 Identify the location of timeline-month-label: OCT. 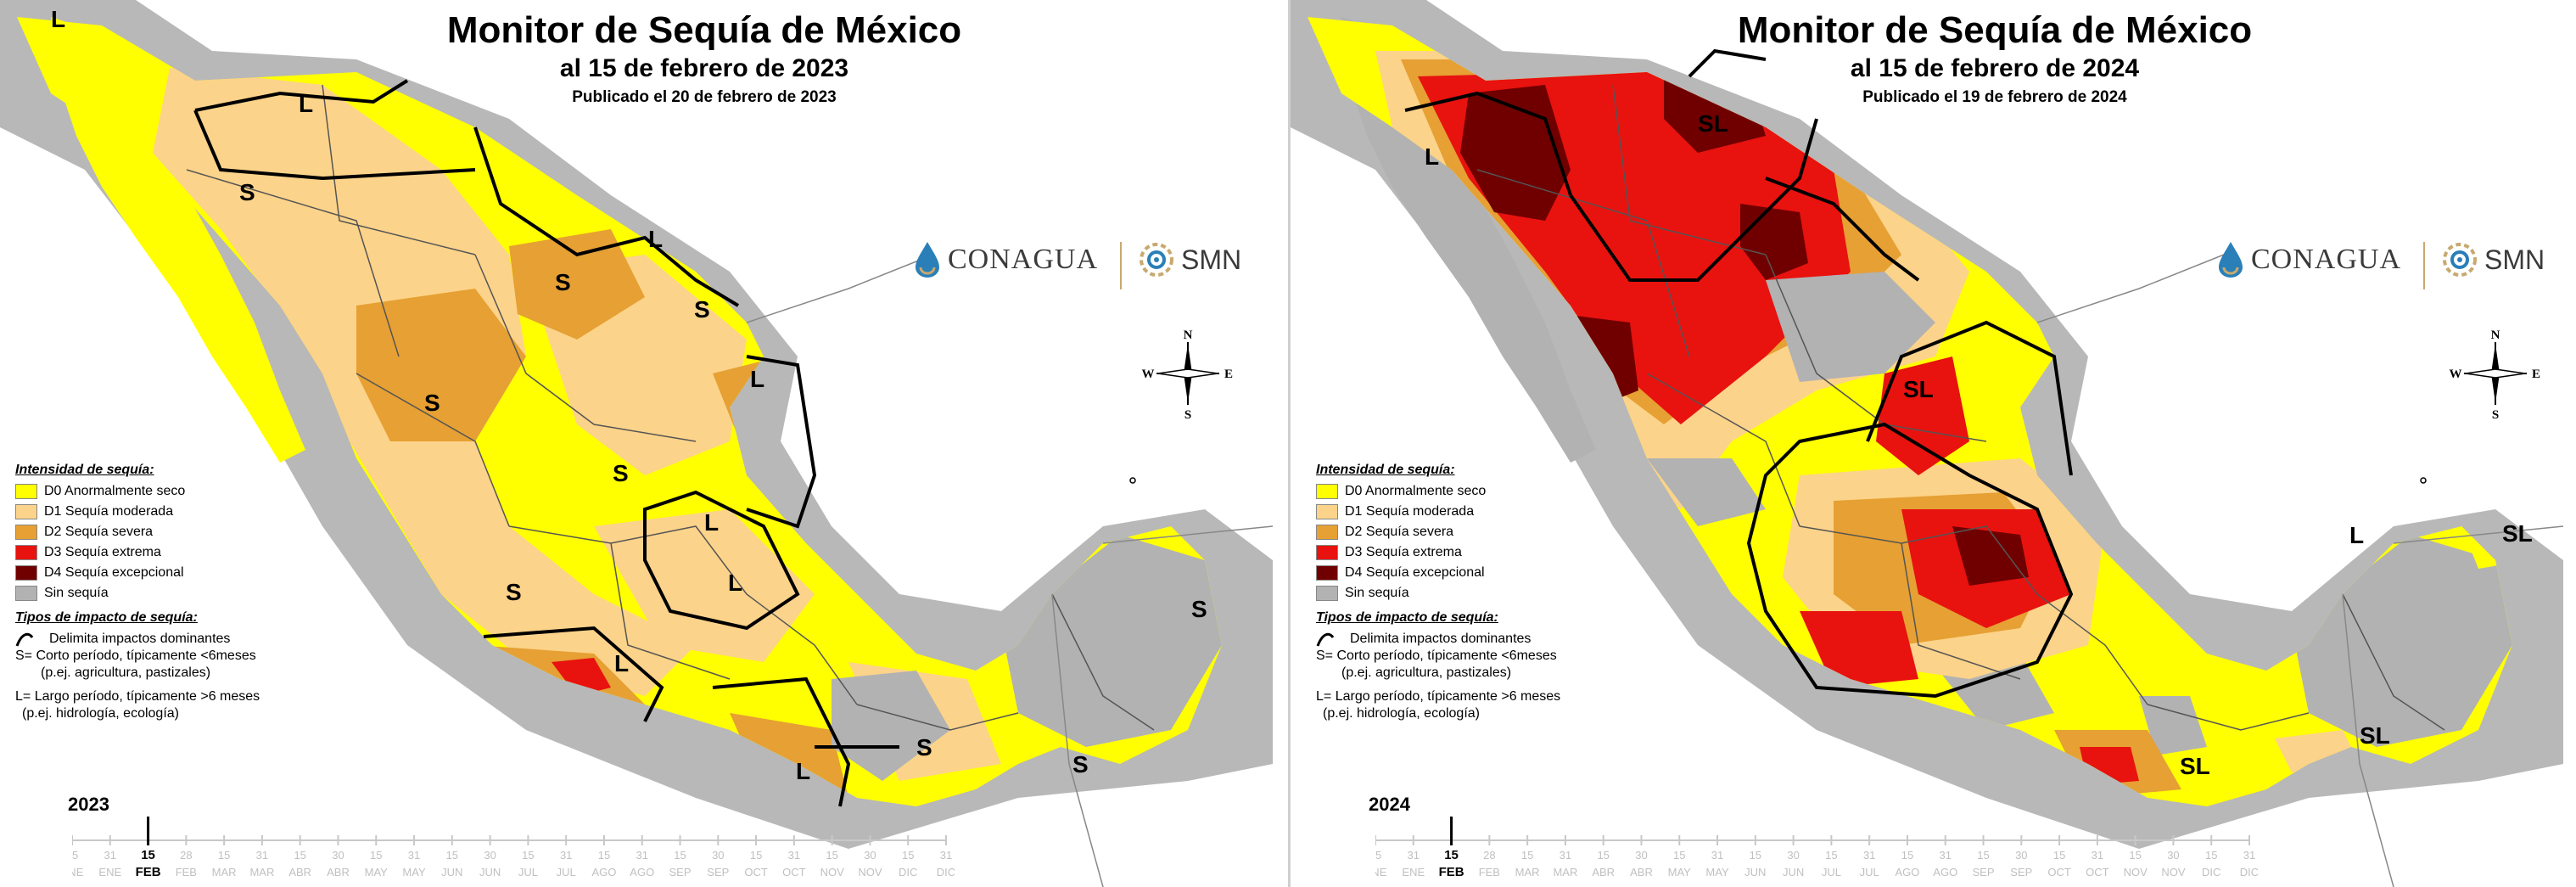
(2097, 872).